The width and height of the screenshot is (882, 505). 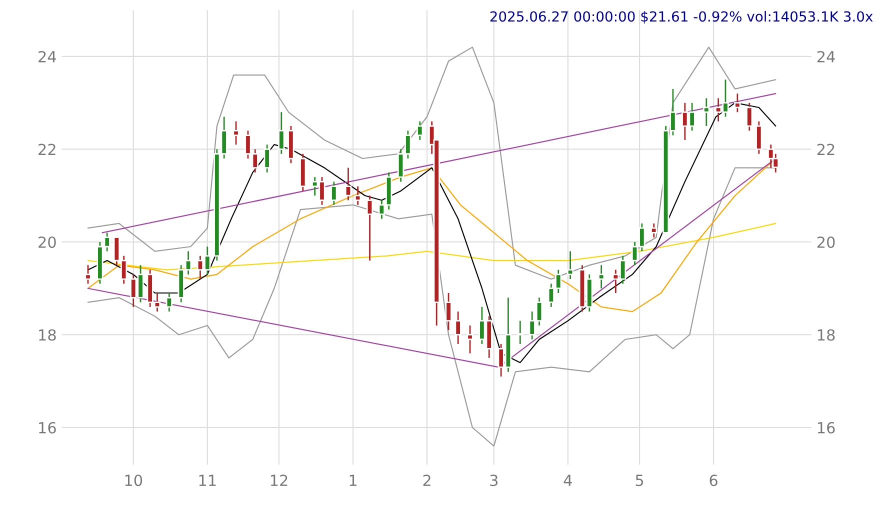 I want to click on x-tick-label: 12, so click(x=279, y=480).